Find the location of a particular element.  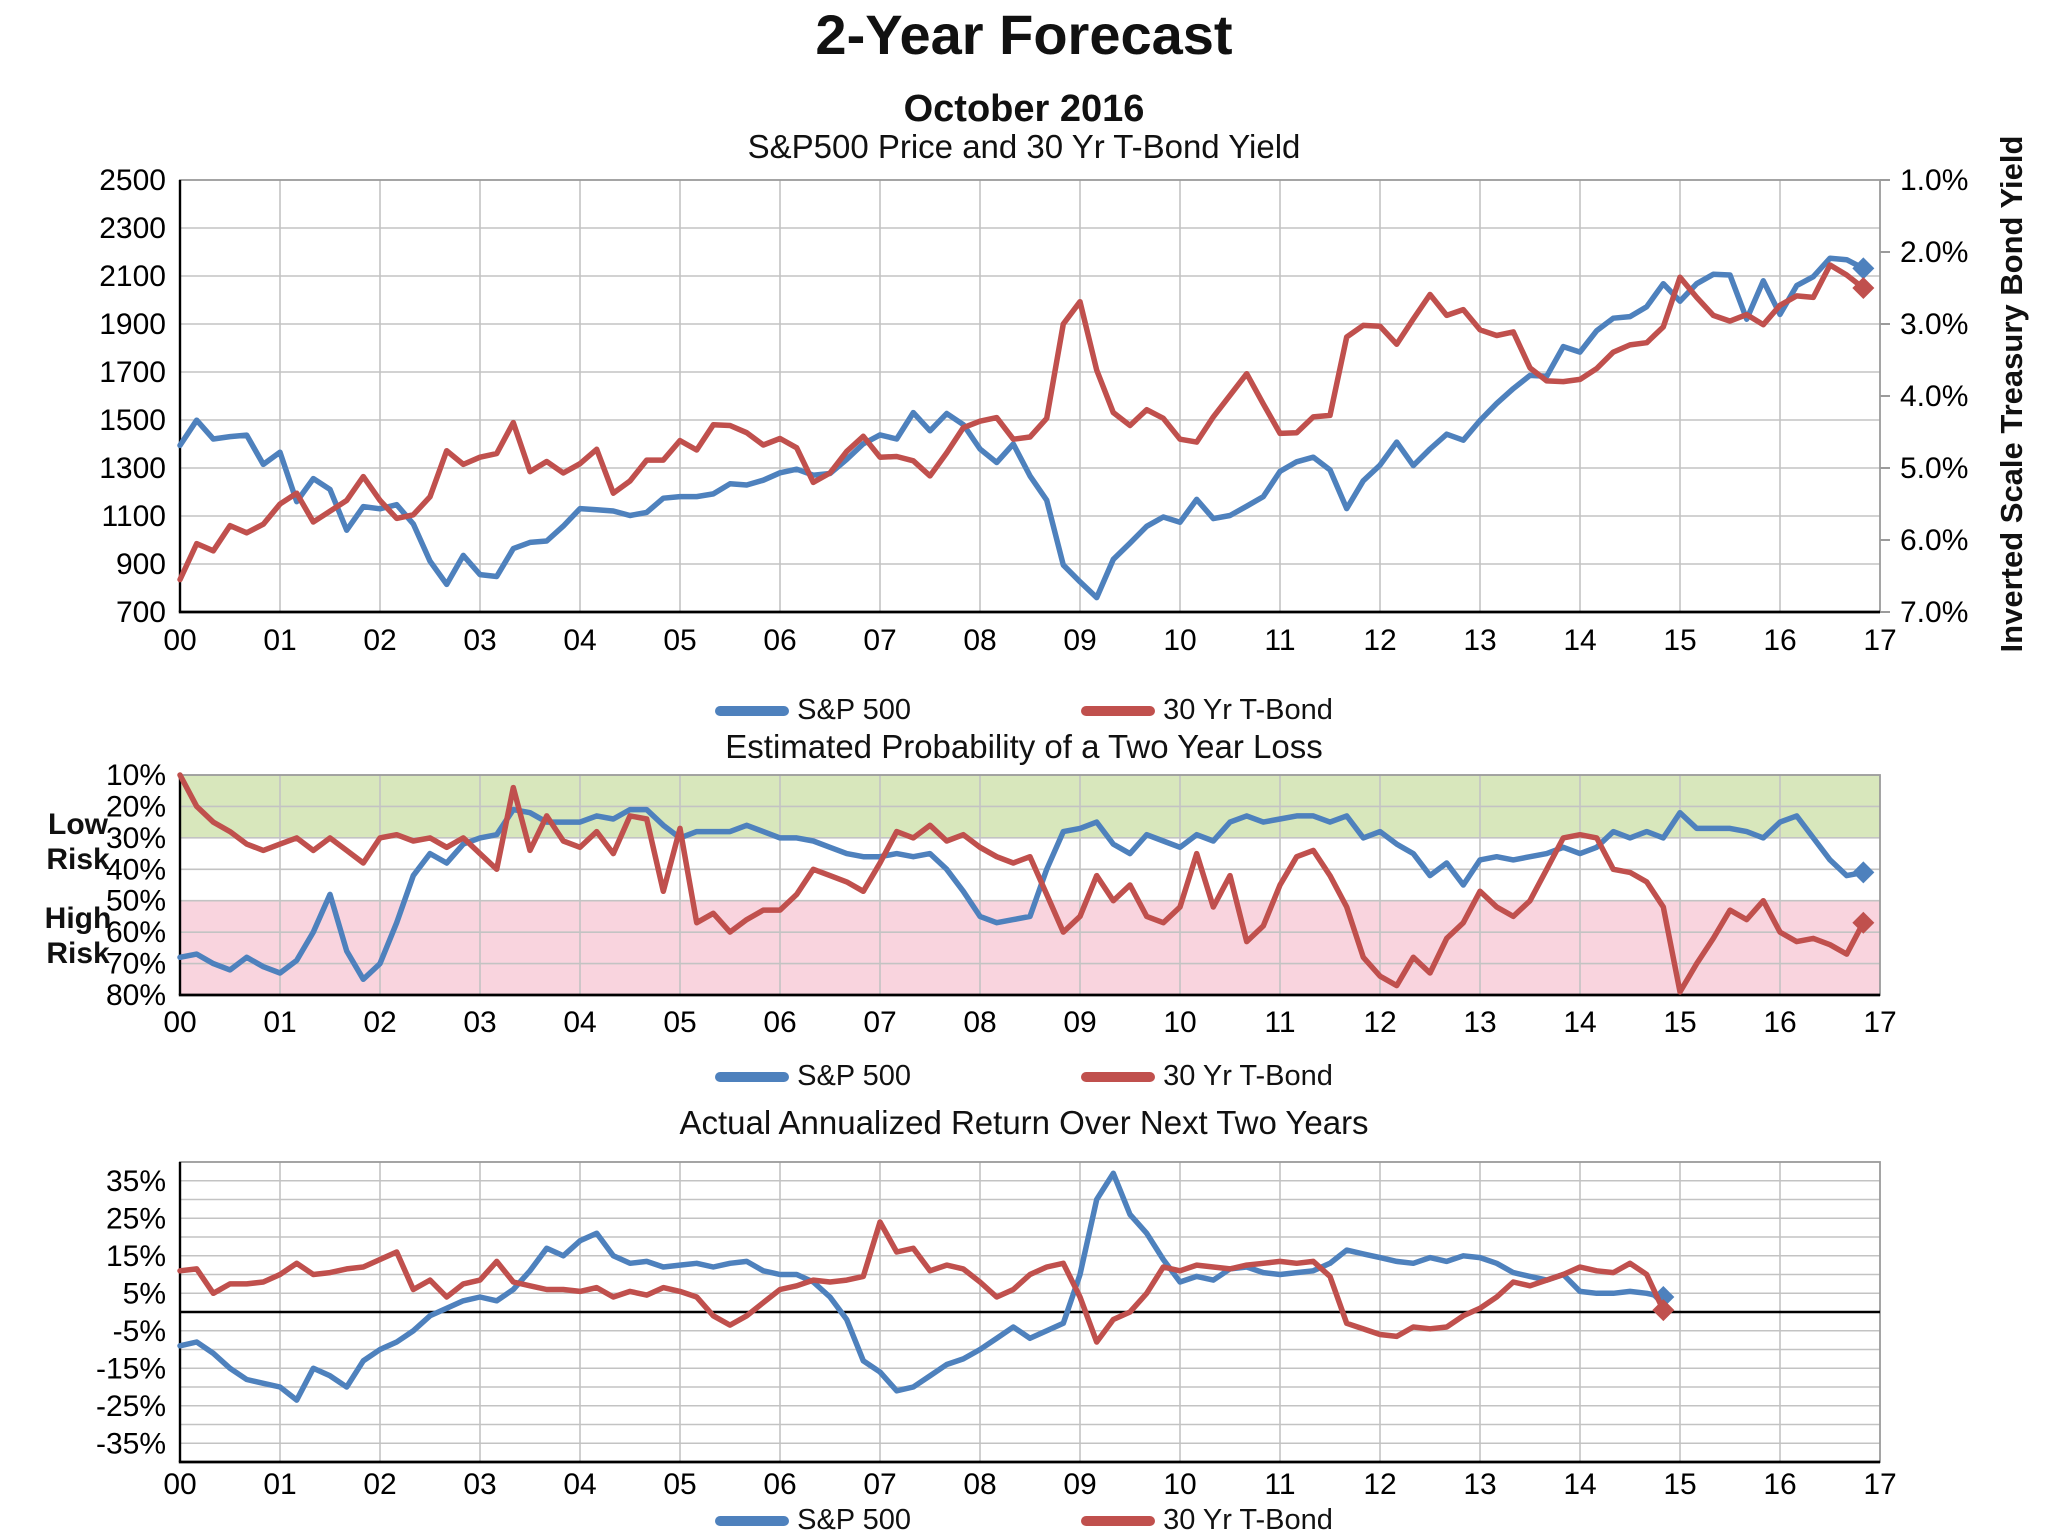

right-axis-tick-label: 2.0% is located at coordinates (1934, 252).